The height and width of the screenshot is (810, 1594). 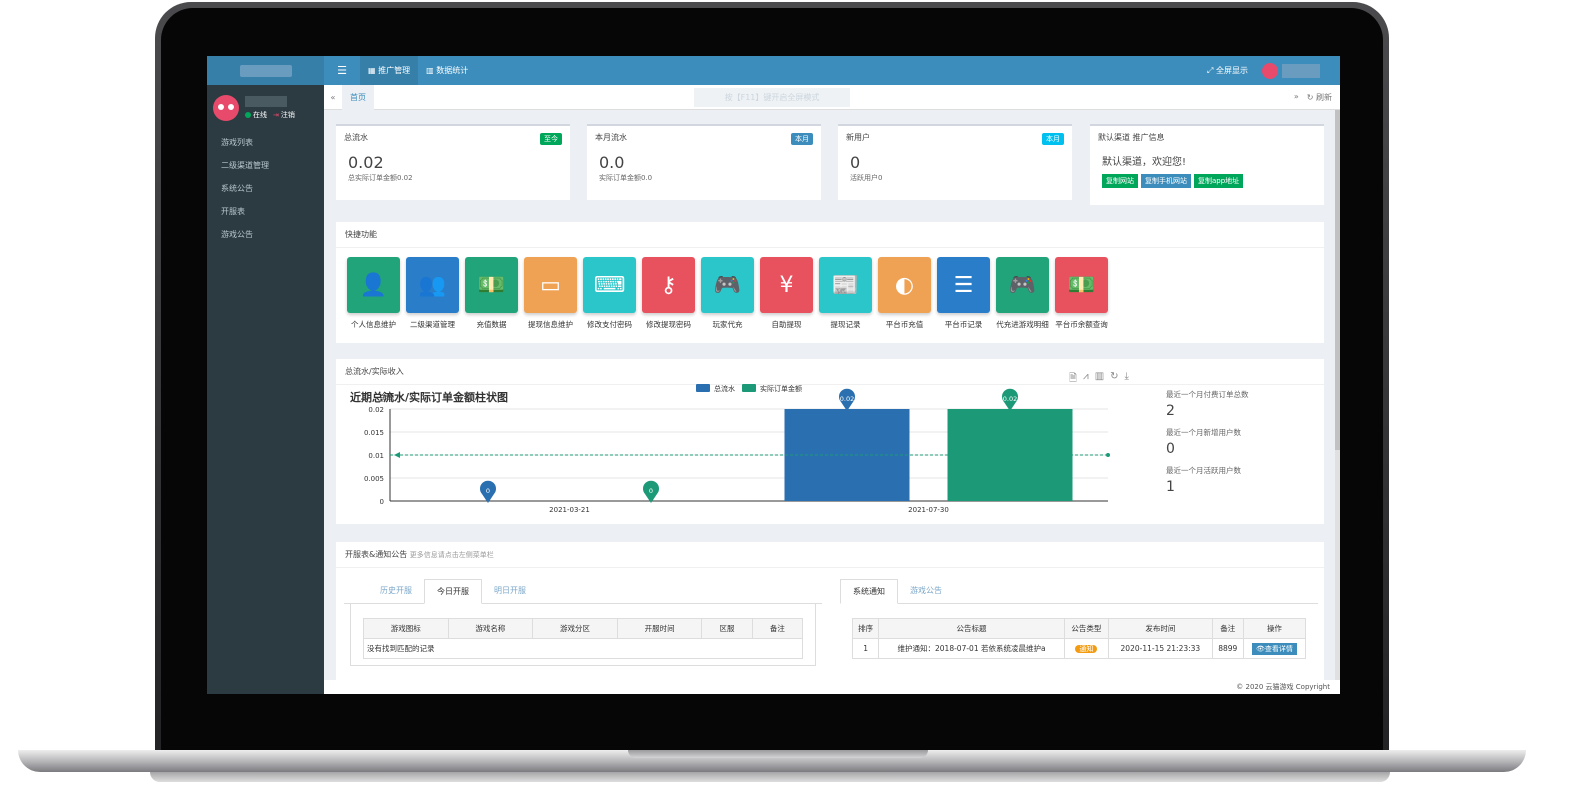 What do you see at coordinates (1274, 628) in the screenshot?
I see `column-header: 操作` at bounding box center [1274, 628].